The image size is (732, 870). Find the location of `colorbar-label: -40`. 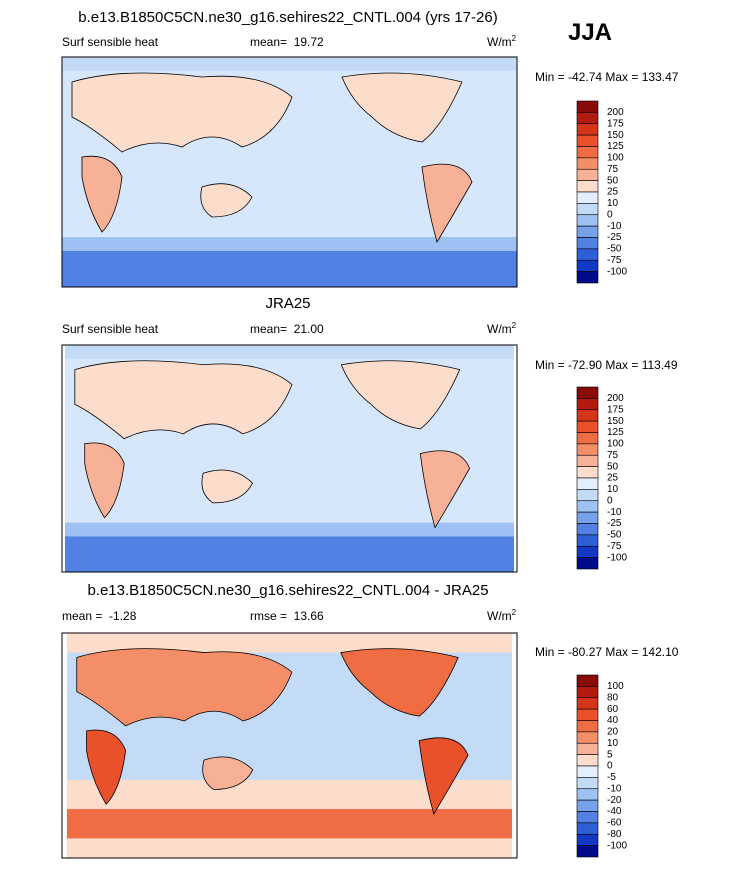

colorbar-label: -40 is located at coordinates (614, 811).